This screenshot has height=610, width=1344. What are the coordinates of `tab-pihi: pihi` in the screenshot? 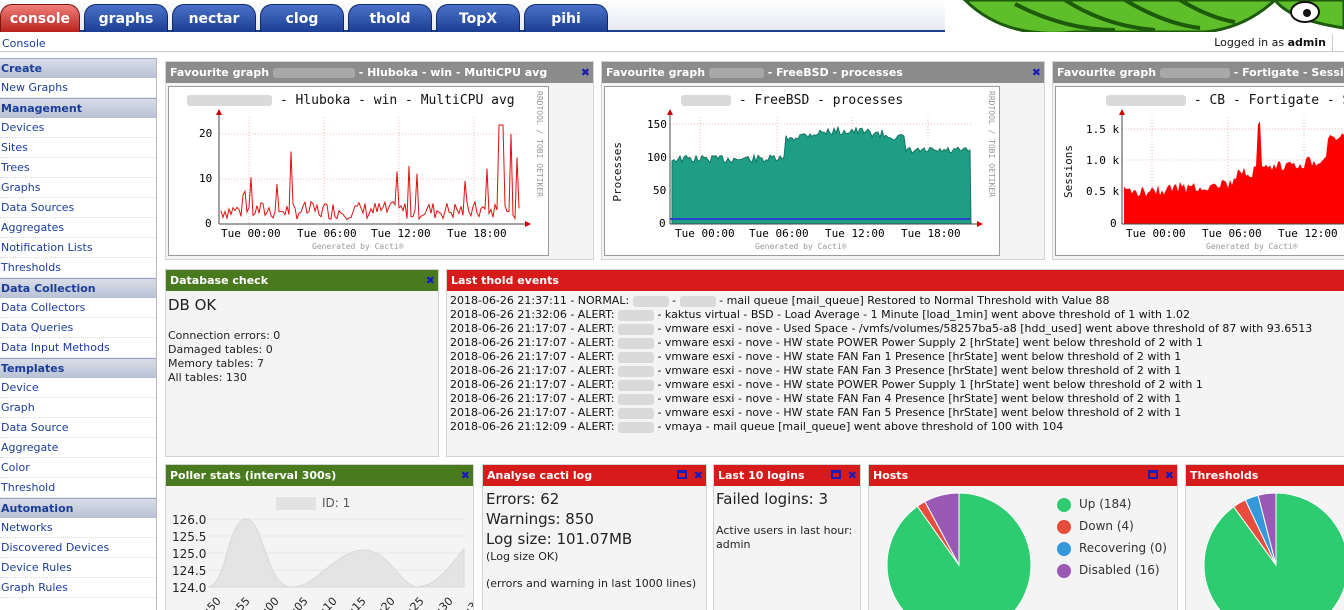 It's located at (566, 18).